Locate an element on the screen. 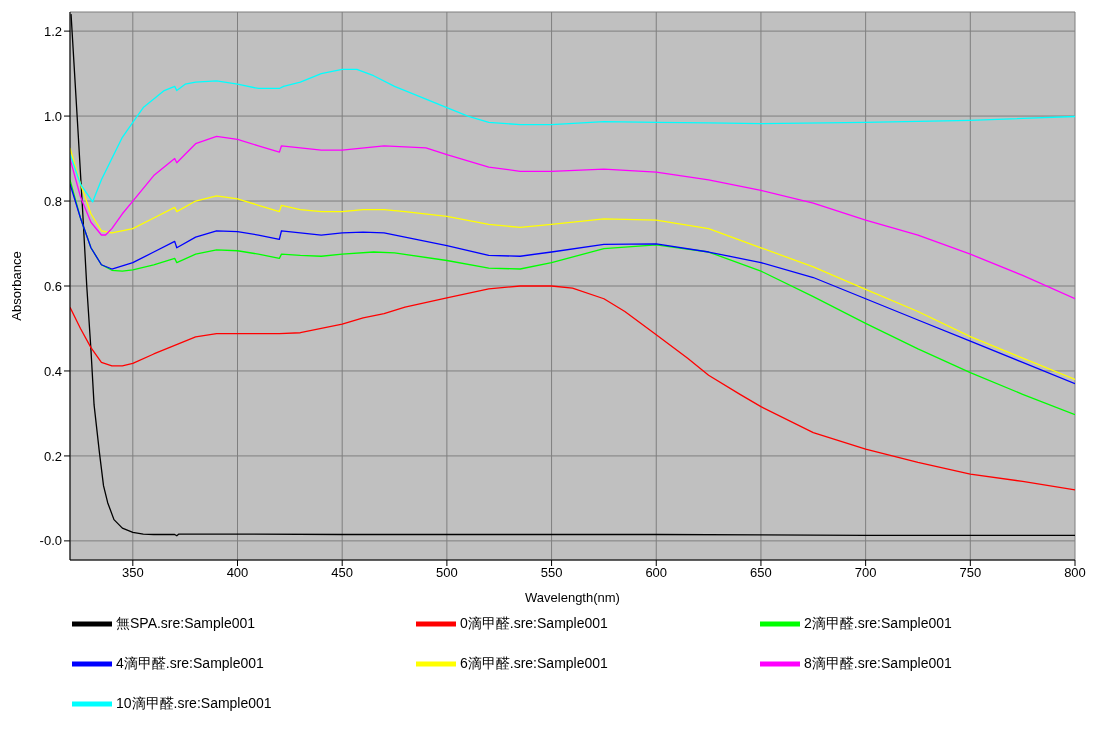 Image resolution: width=1099 pixels, height=731 pixels. x-tick-label: 400 is located at coordinates (237, 573).